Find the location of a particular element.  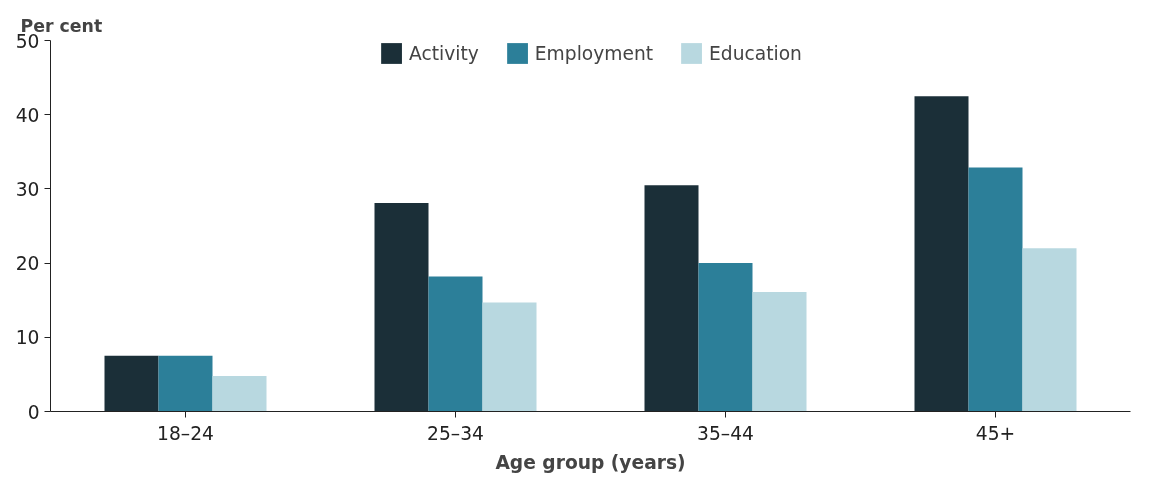

x-tick-label: 35–44 is located at coordinates (725, 433).